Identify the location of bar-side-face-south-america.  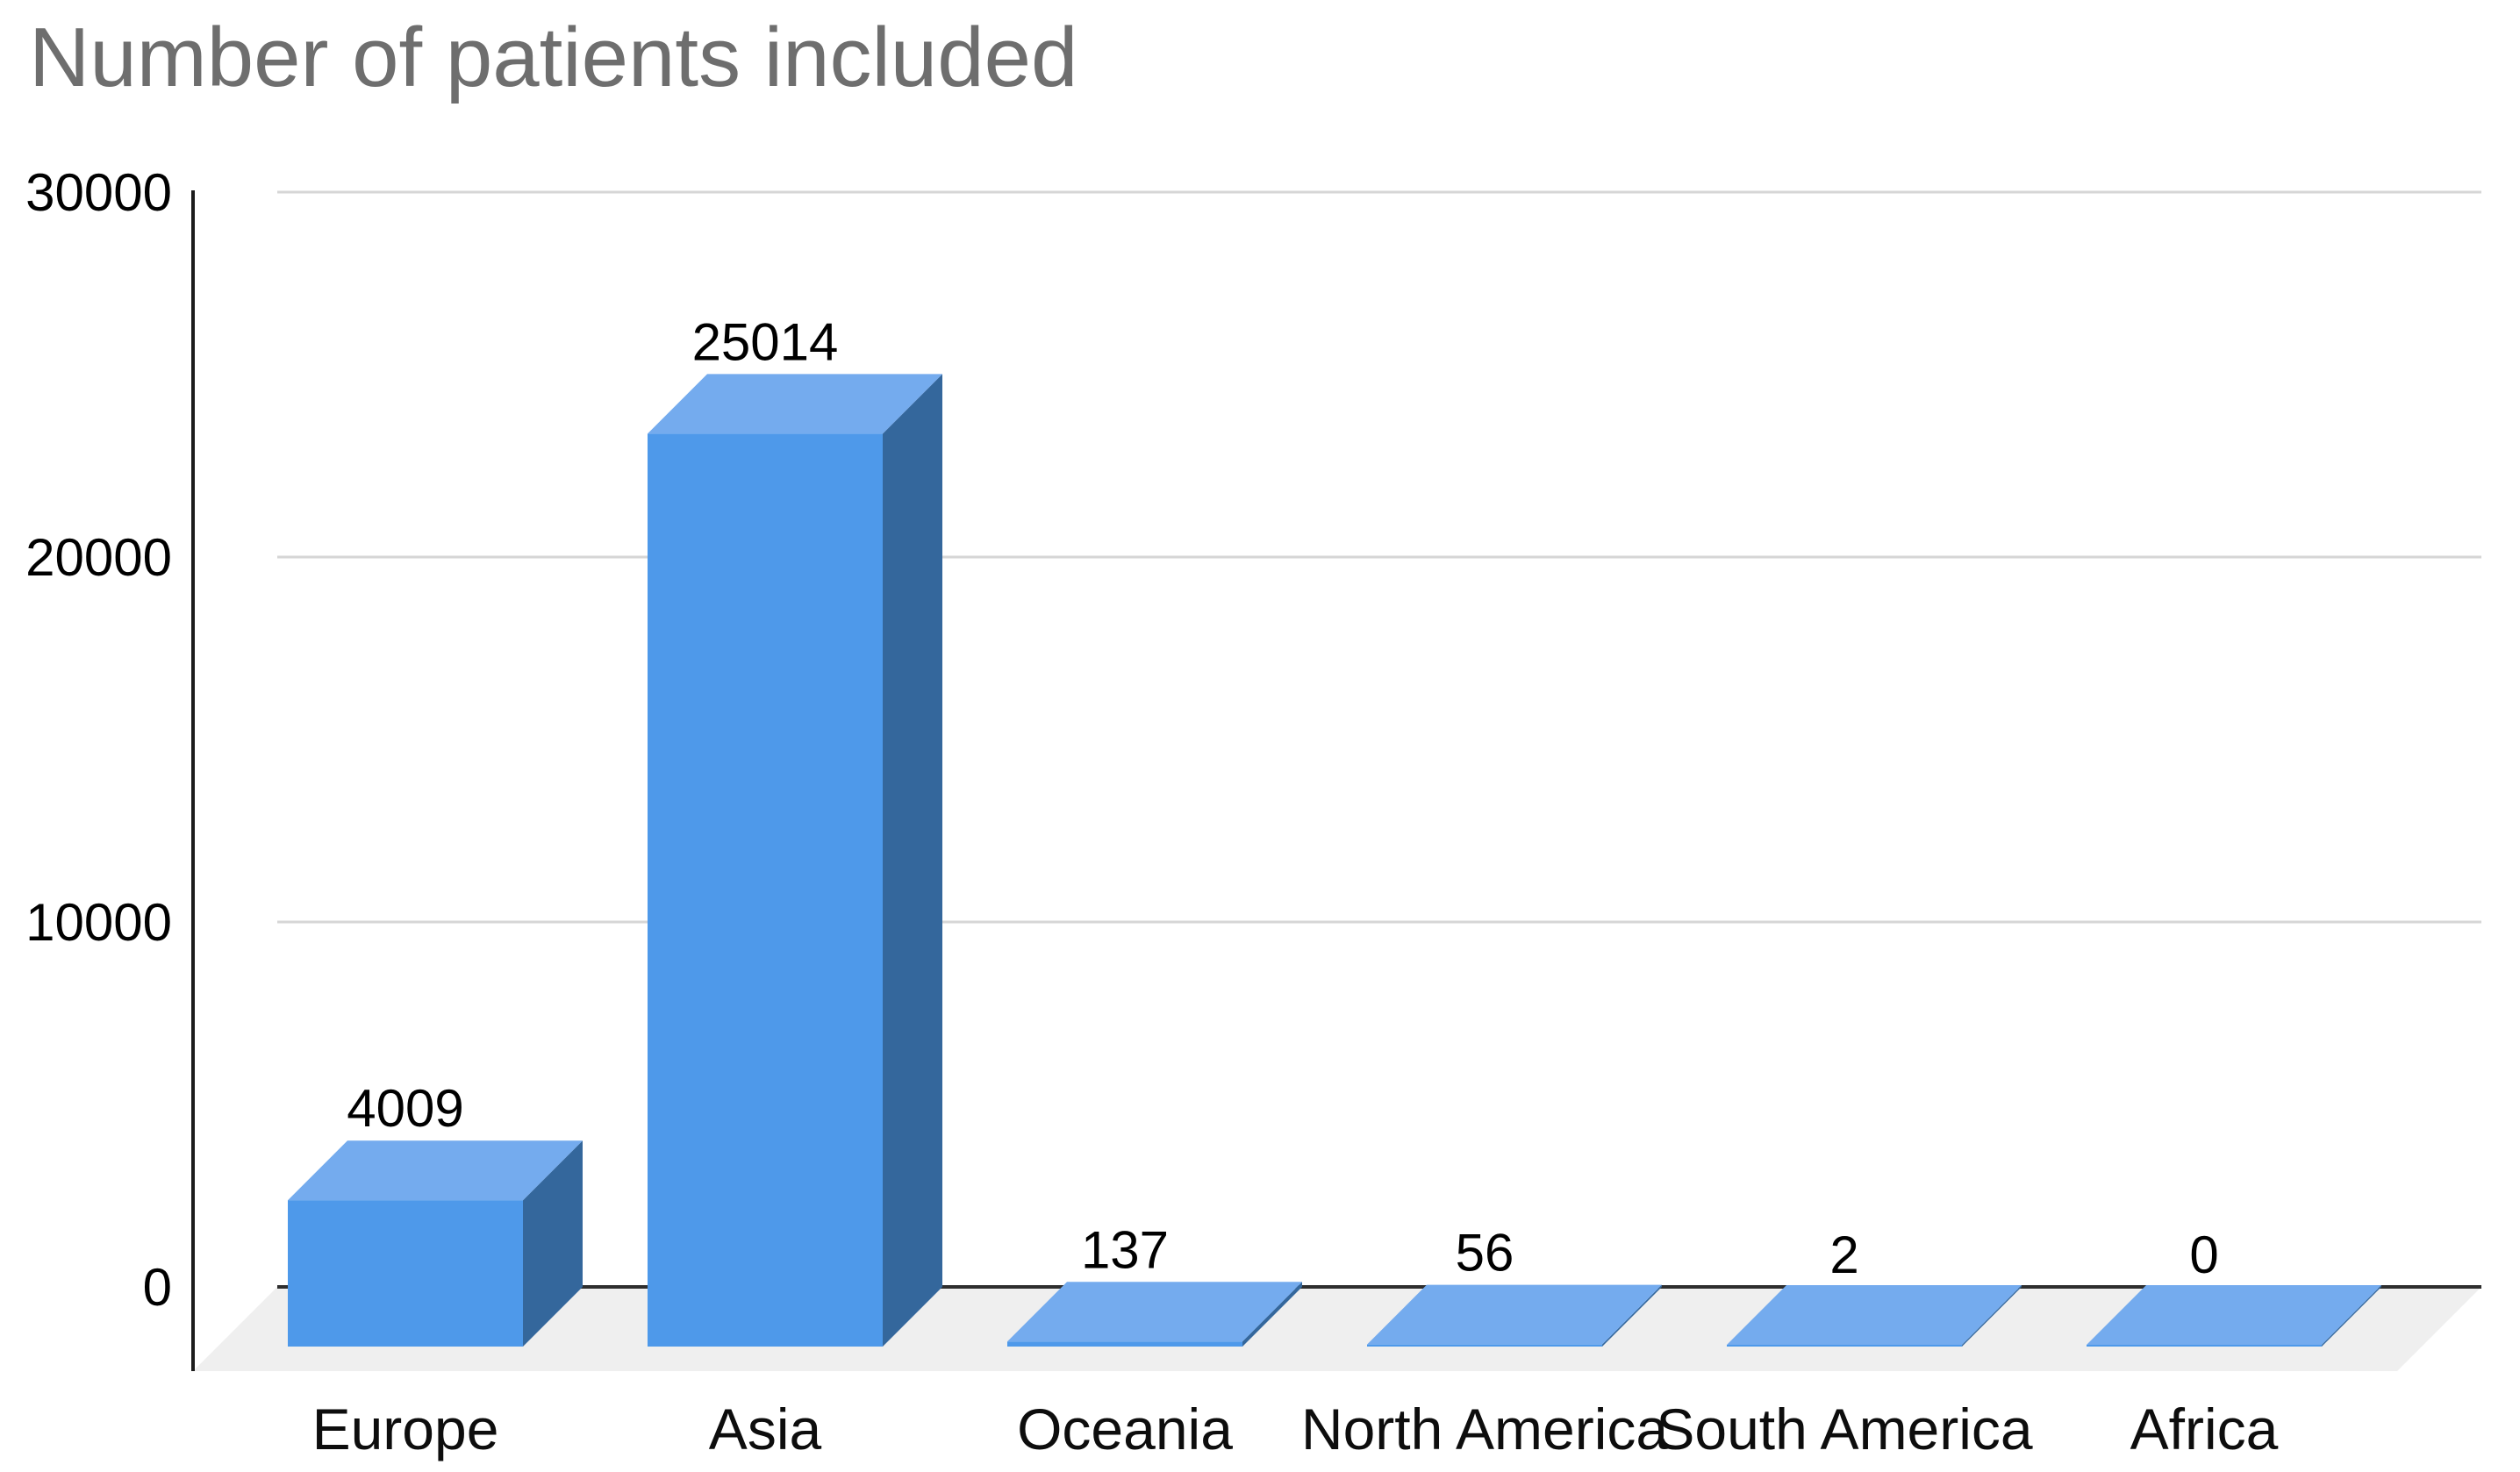
(1992, 1316).